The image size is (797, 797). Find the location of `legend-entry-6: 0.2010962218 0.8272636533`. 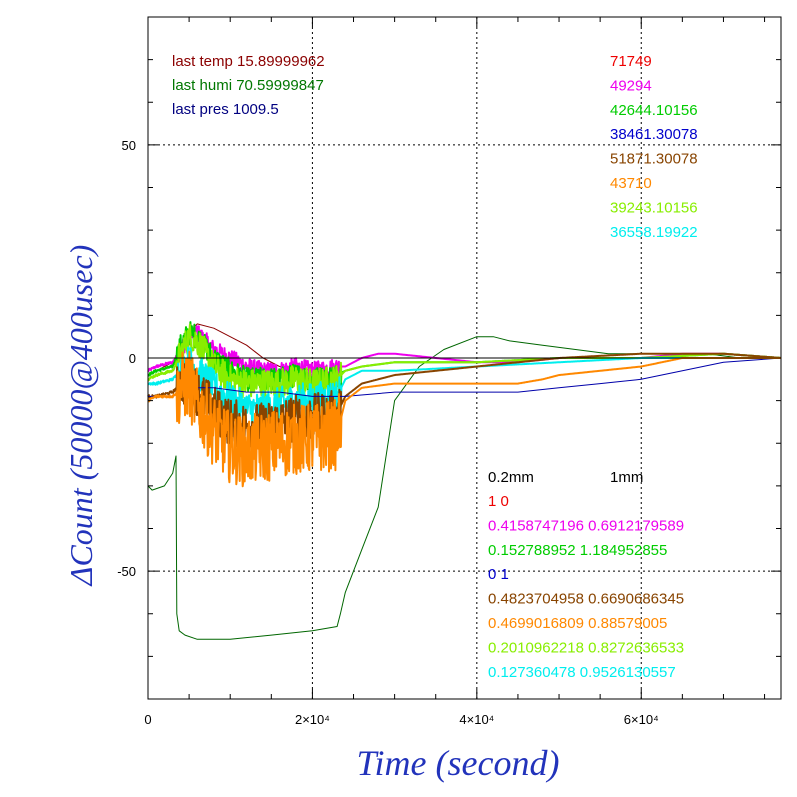

legend-entry-6: 0.2010962218 0.8272636533 is located at coordinates (586, 647).